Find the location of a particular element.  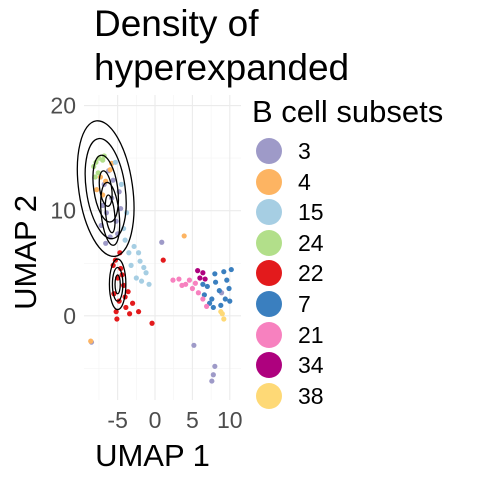

legend: B cell subsets 3 4 15 24 22 7 21 34 38 is located at coordinates (347, 112).